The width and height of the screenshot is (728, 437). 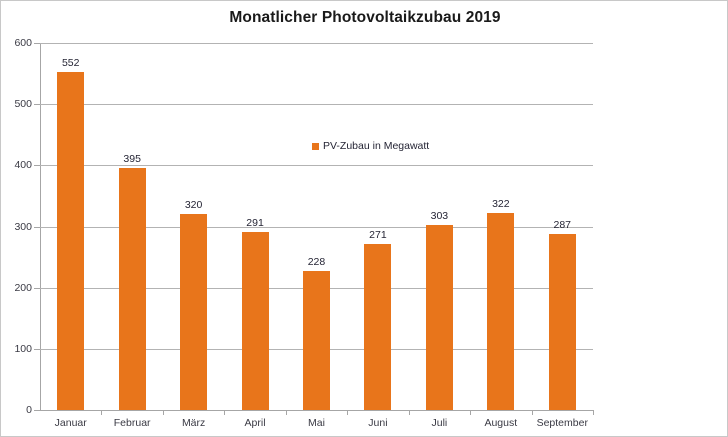 What do you see at coordinates (255, 423) in the screenshot?
I see `x-axis-category-label: April` at bounding box center [255, 423].